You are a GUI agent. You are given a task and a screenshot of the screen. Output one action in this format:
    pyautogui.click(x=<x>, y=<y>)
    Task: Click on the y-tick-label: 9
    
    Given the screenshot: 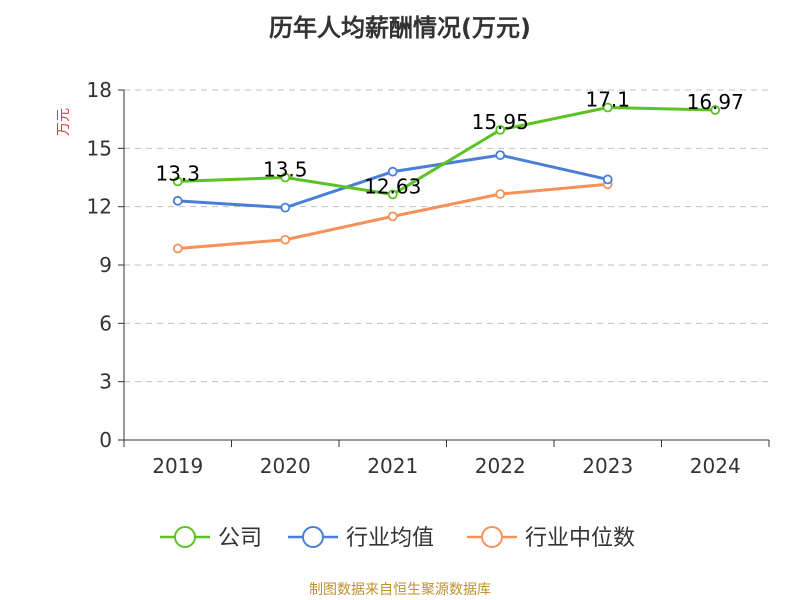 What is the action you would take?
    pyautogui.click(x=105, y=265)
    